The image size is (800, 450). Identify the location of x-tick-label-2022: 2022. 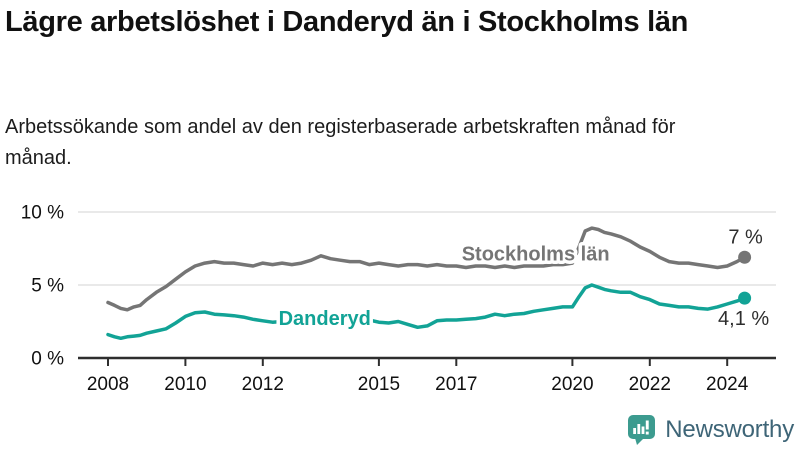
(650, 384).